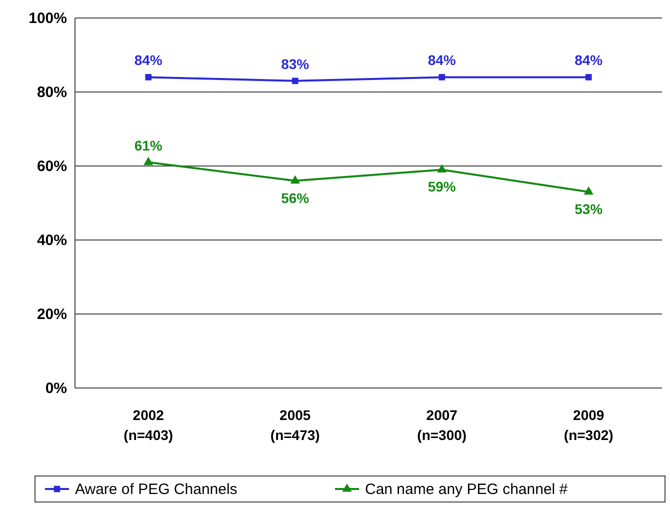  Describe the element at coordinates (442, 186) in the screenshot. I see `data-label: 59%` at that location.